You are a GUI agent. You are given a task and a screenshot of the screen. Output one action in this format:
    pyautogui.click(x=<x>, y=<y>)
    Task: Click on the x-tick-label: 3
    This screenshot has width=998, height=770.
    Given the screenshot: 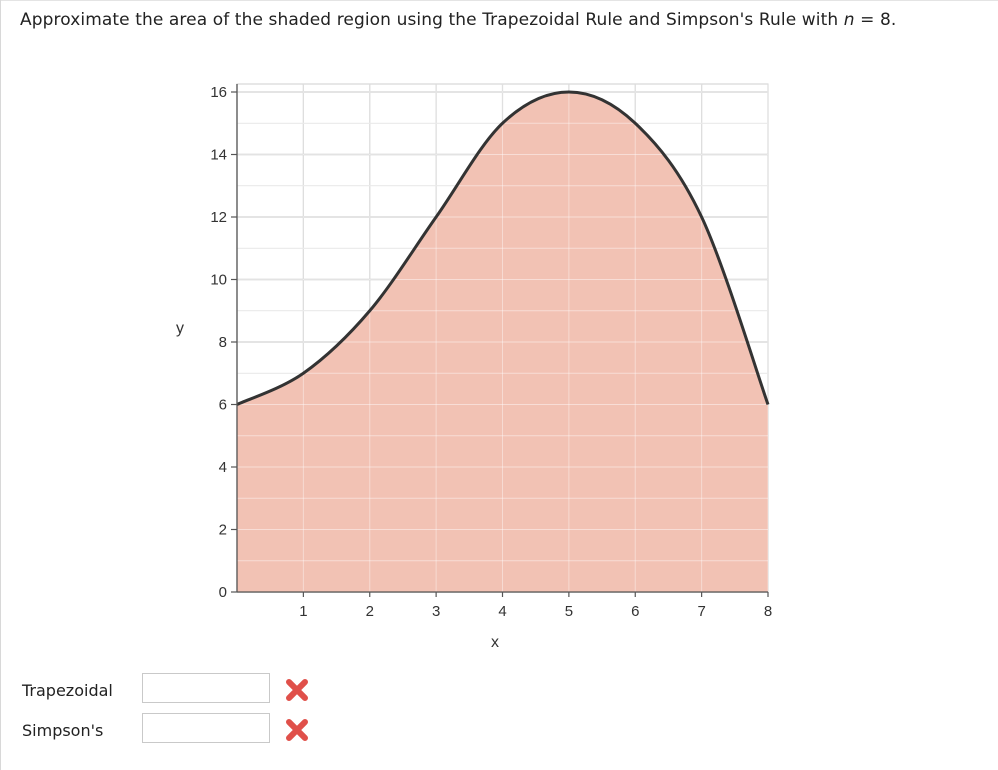 What is the action you would take?
    pyautogui.click(x=436, y=611)
    